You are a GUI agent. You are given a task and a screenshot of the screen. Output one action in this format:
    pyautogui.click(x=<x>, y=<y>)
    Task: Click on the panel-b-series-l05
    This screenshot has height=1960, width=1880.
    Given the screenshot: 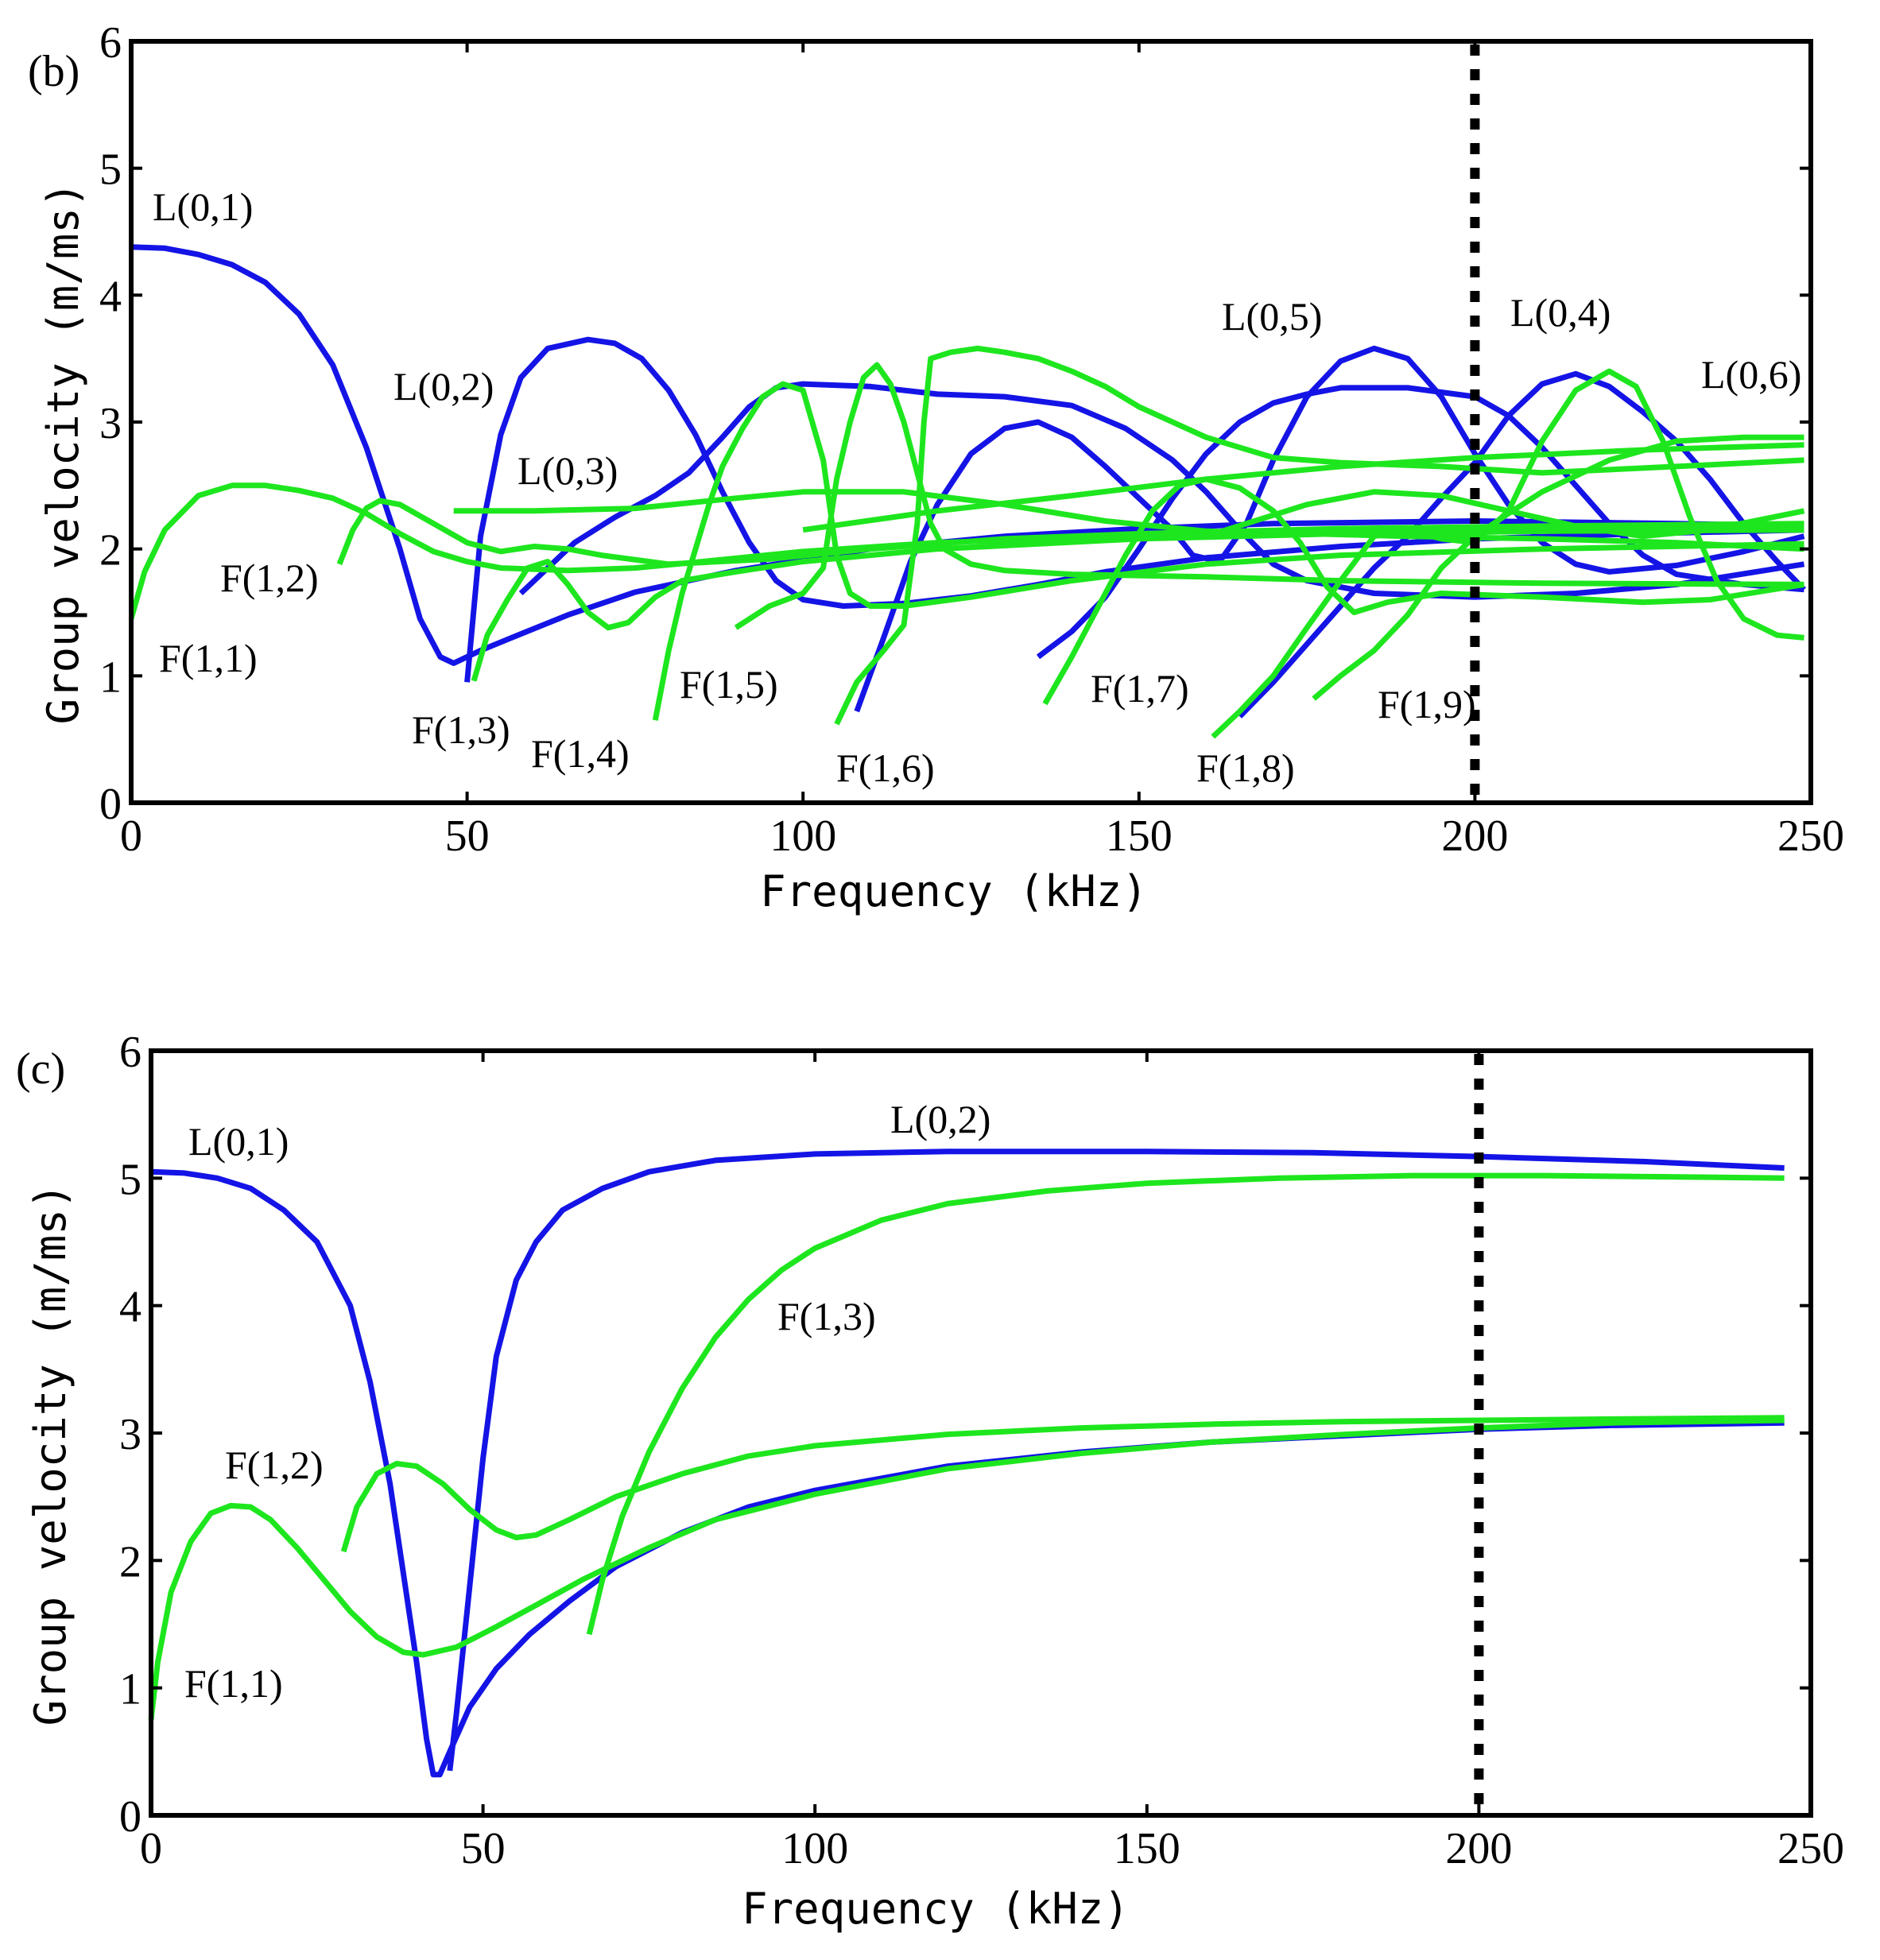 What is the action you would take?
    pyautogui.click(x=1329, y=529)
    